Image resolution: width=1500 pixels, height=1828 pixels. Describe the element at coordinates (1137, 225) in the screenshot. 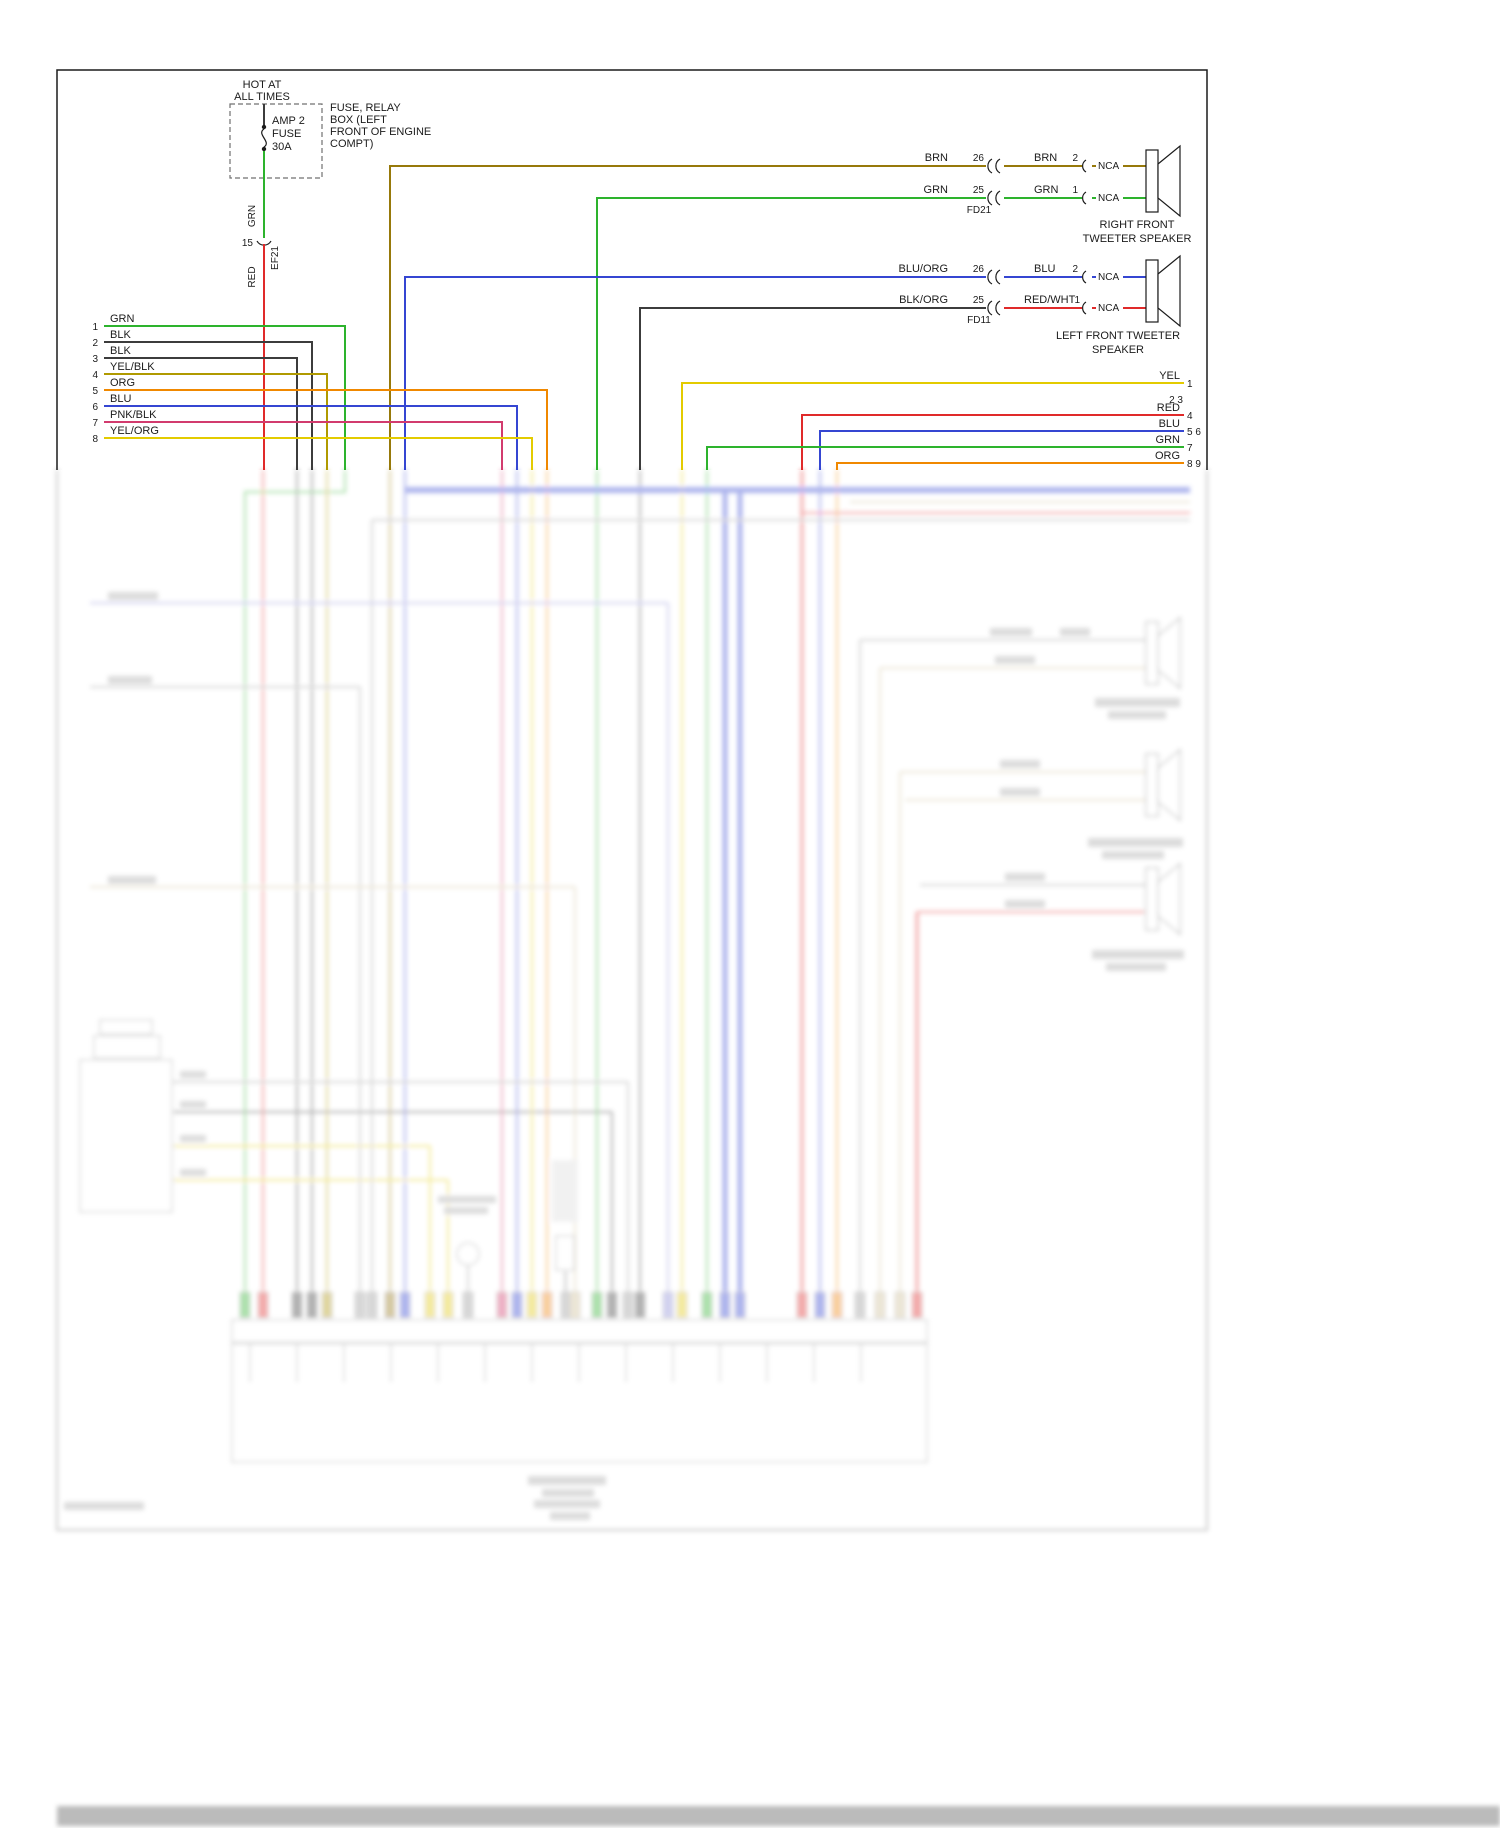

I see `speaker-name: RIGHT FRONT` at that location.